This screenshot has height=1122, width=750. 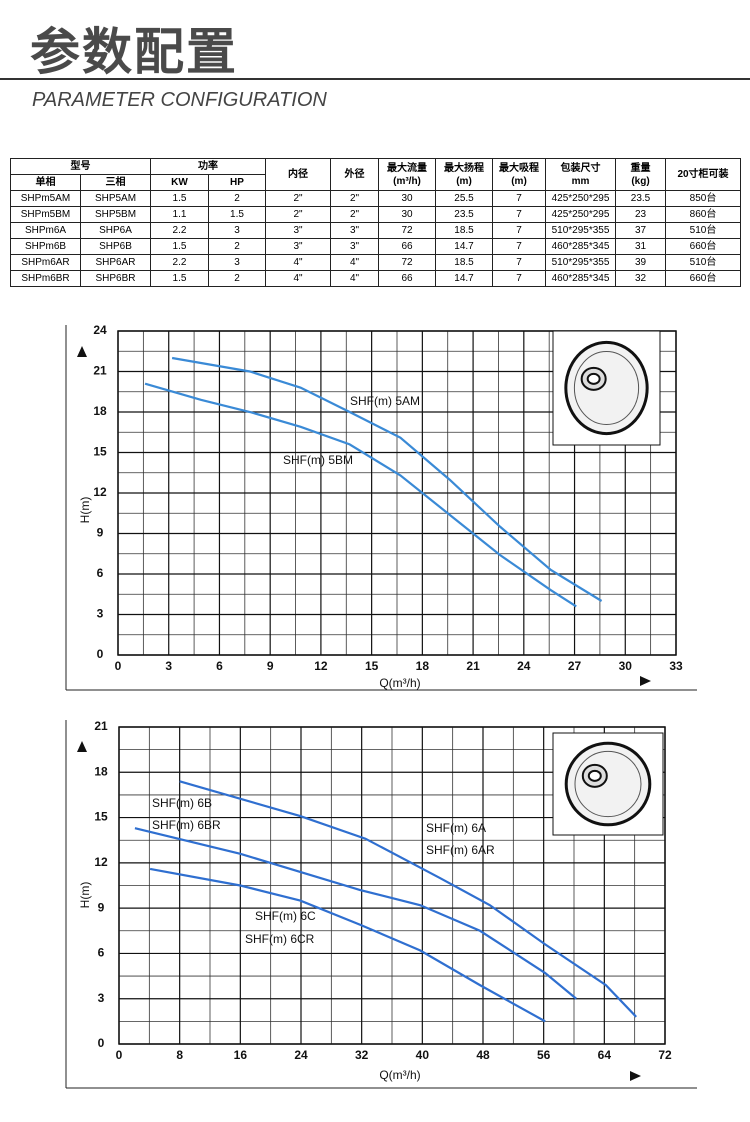 What do you see at coordinates (219, 666) in the screenshot?
I see `x-tick-label: 6` at bounding box center [219, 666].